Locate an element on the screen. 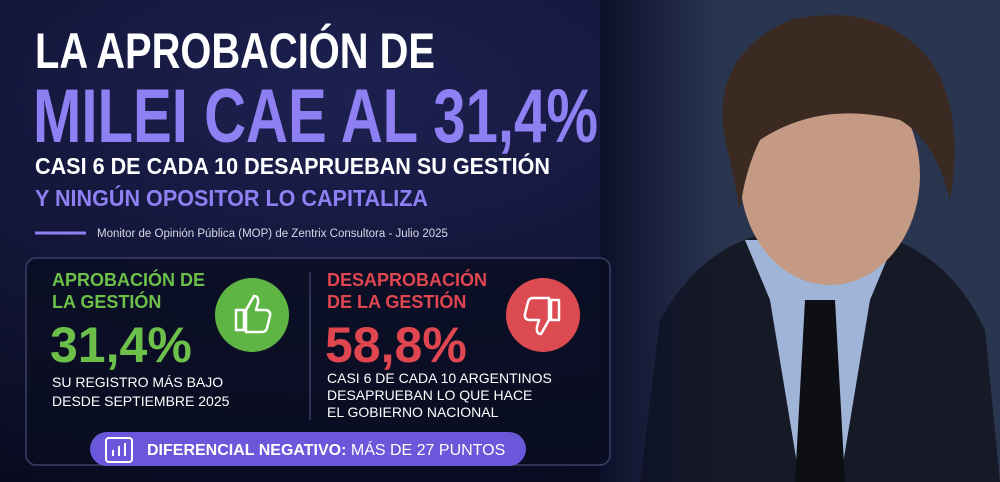 The width and height of the screenshot is (1000, 482). disapproval-note: CASI 6 DE CADA 10 ARGENTINOS is located at coordinates (439, 378).